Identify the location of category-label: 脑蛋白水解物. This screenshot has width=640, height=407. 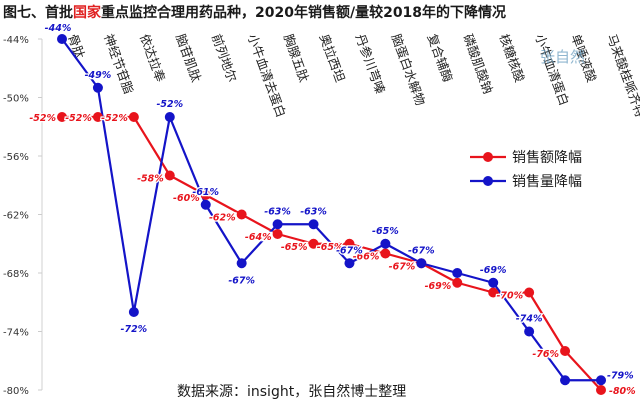
(409, 70).